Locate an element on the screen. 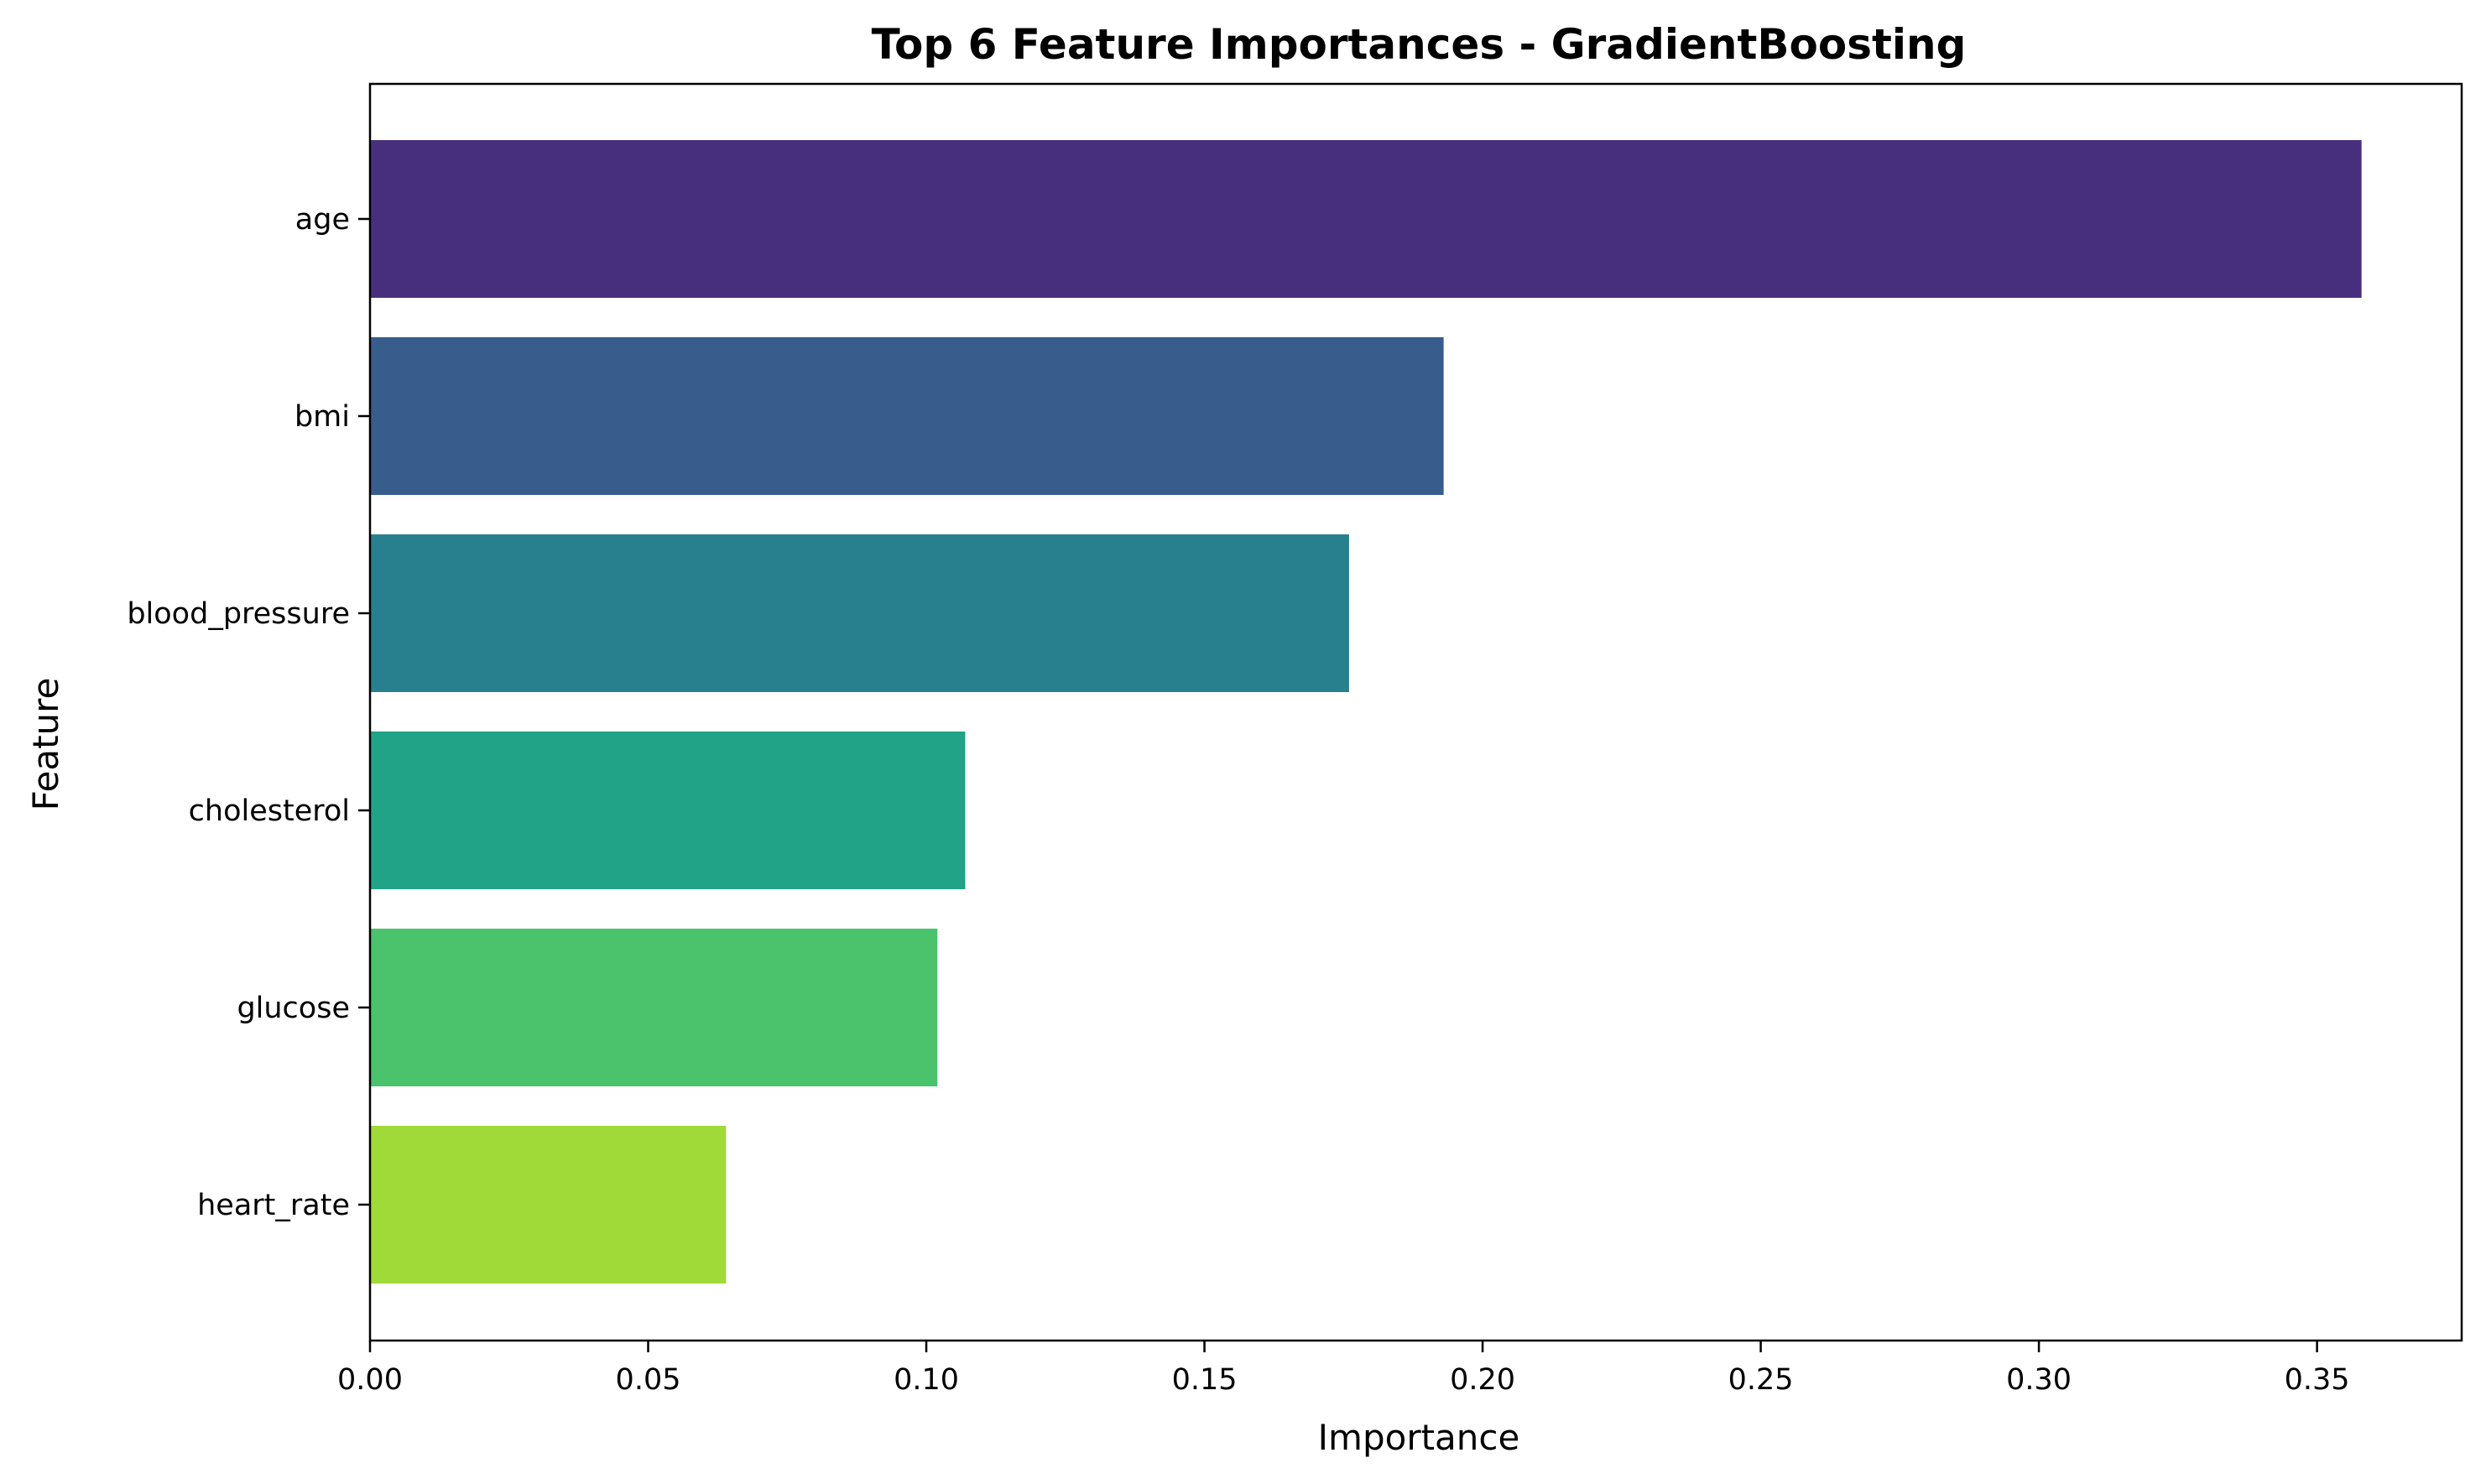 The width and height of the screenshot is (2486, 1484). x-axis-label: Importance is located at coordinates (1419, 1437).